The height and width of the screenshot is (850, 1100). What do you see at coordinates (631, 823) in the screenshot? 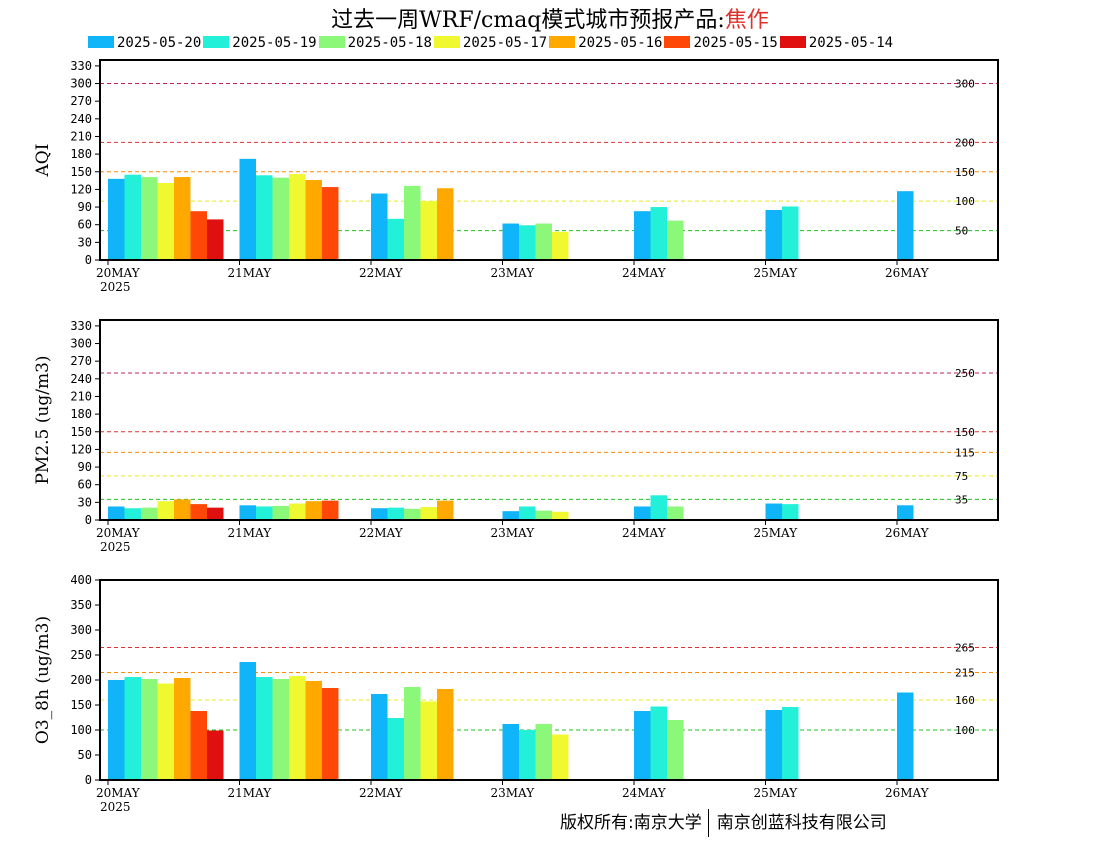
I see `copyright-left: 版权所有:南京大学` at bounding box center [631, 823].